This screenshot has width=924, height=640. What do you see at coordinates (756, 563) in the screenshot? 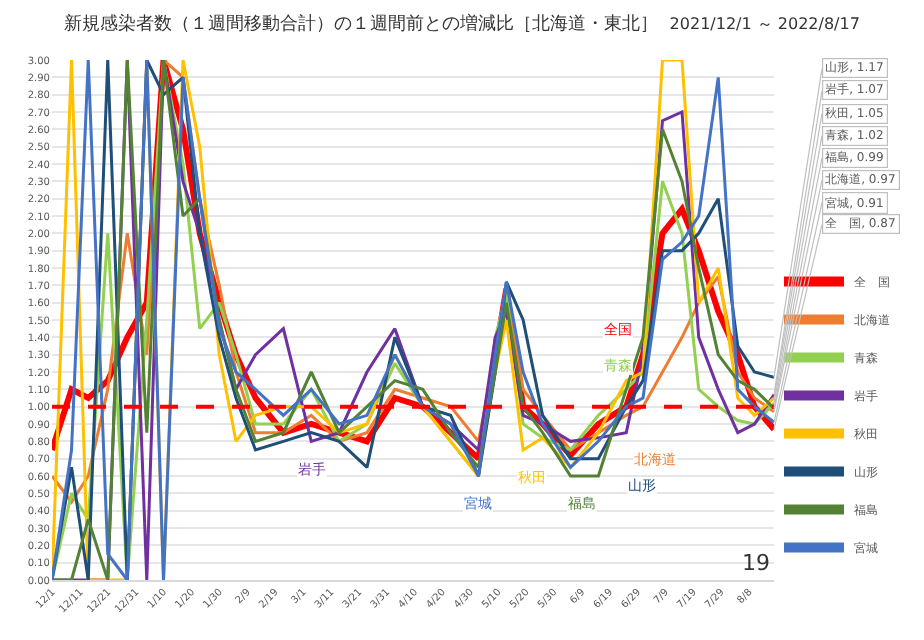
I see `annotation: 19` at bounding box center [756, 563].